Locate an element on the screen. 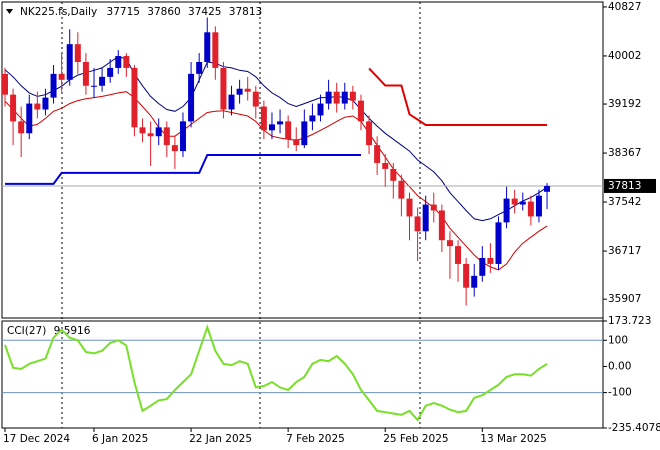 This screenshot has height=450, width=660. last-low: 37425 is located at coordinates (204, 12).